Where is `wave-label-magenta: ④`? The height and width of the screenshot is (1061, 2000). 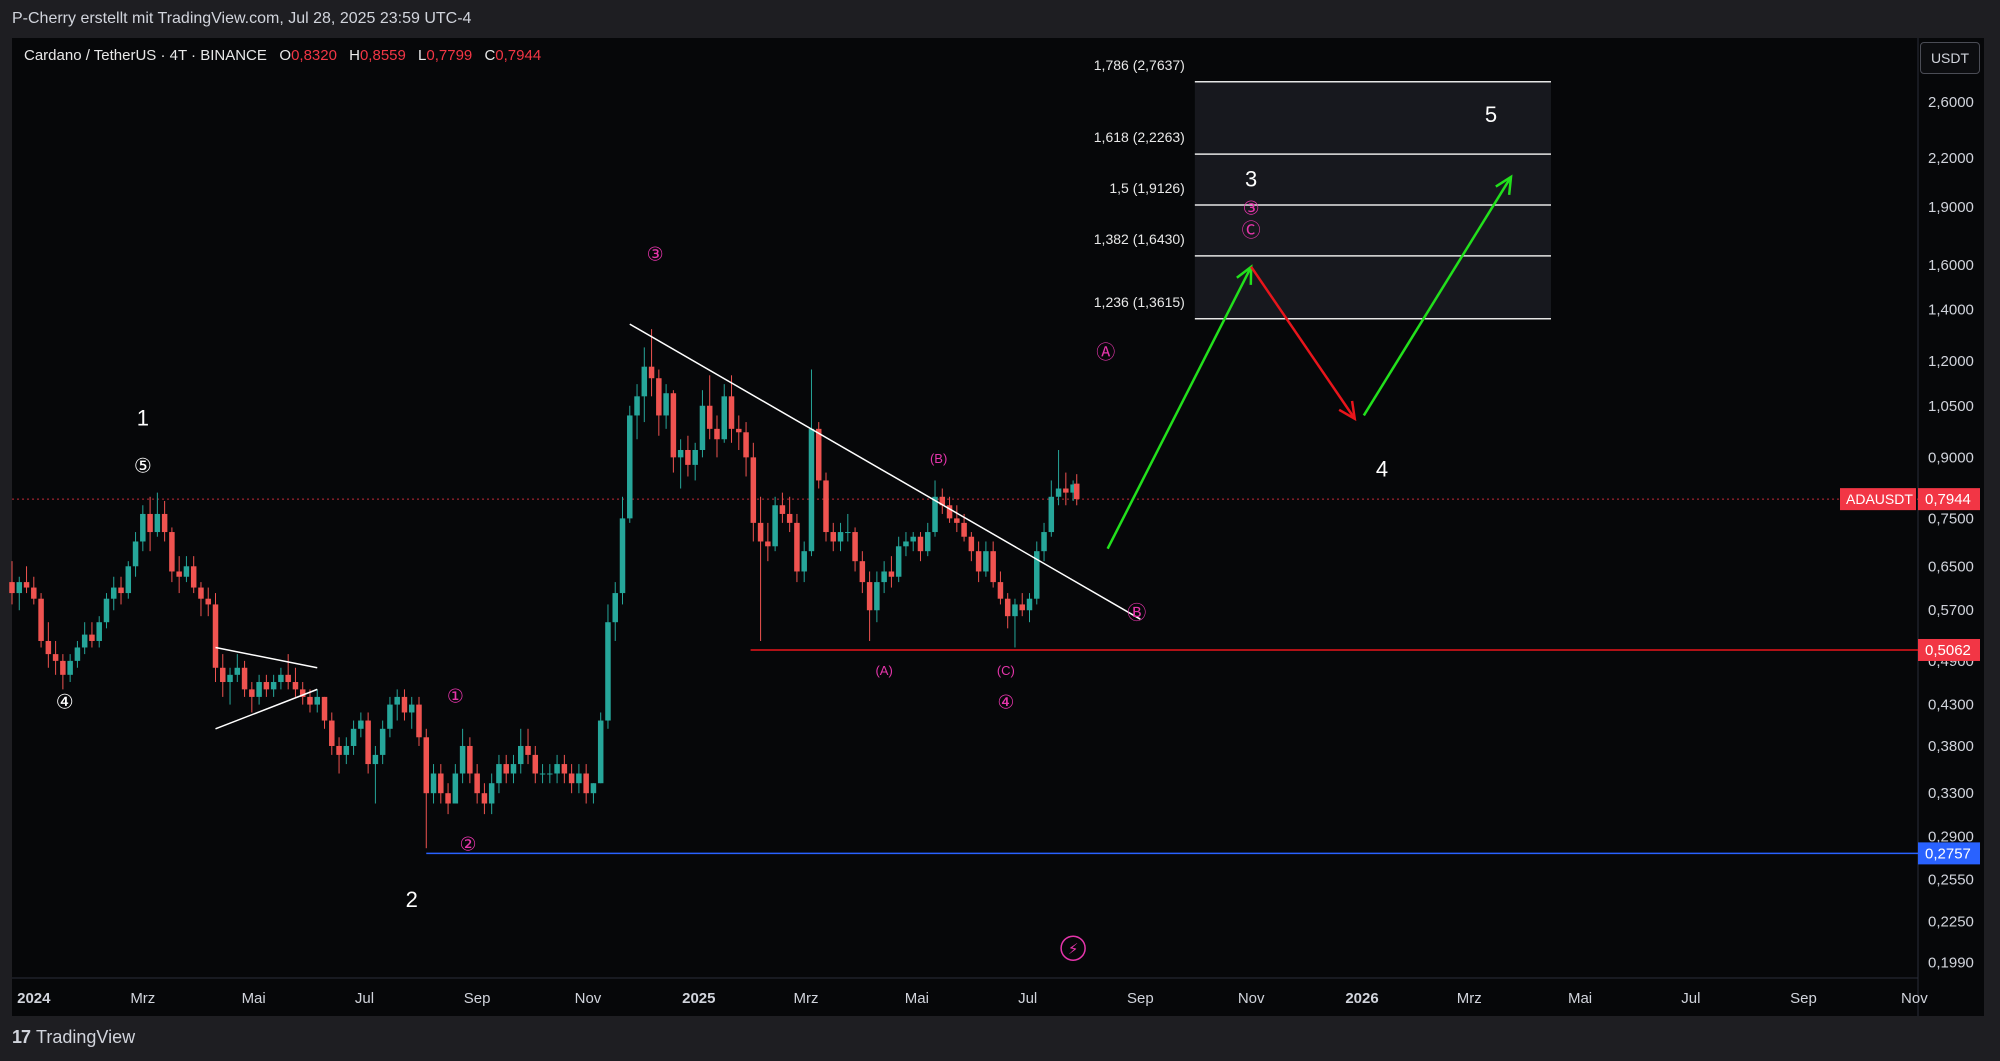 wave-label-magenta: ④ is located at coordinates (1005, 703).